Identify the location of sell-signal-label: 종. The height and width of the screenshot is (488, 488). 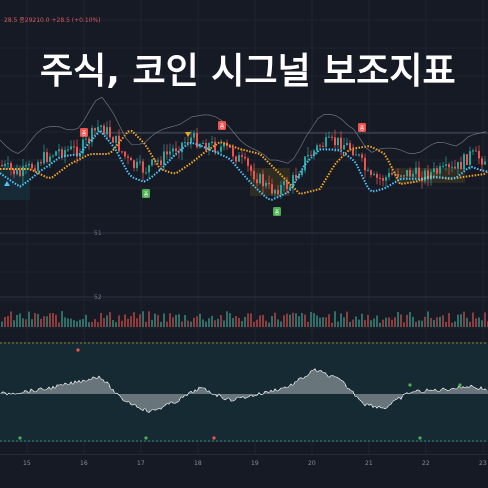
(84, 134).